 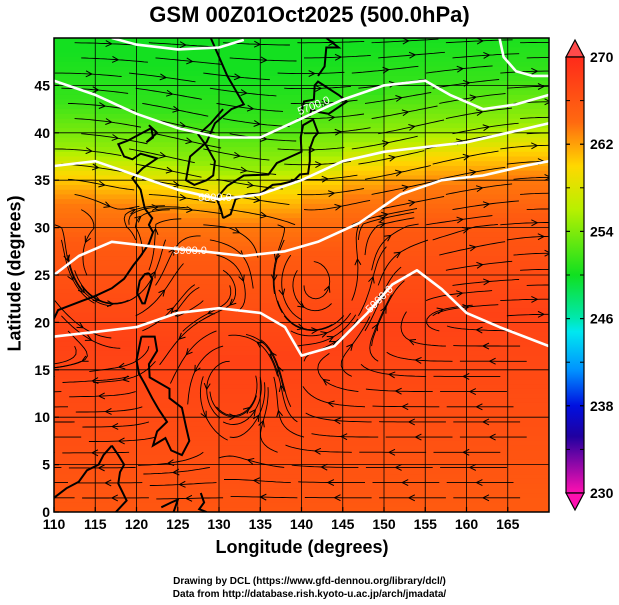 I want to click on contour-line, so click(x=301, y=313).